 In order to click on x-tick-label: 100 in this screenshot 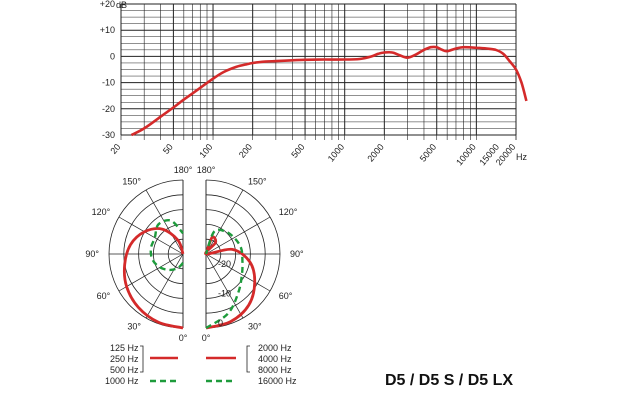, I will do `click(205, 151)`.